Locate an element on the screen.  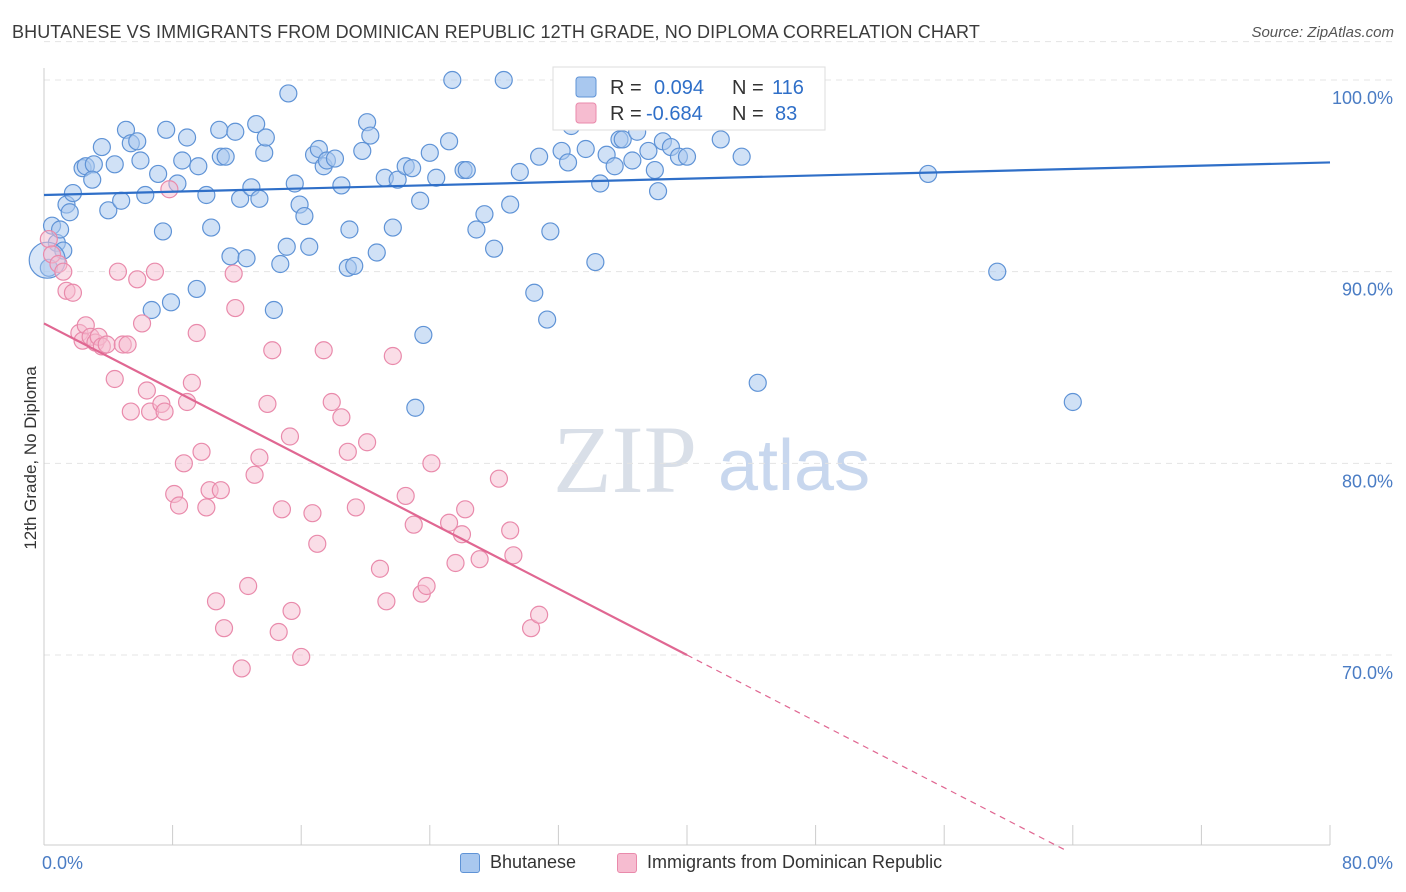
x-tick-labels: 0.0% 80.0% is located at coordinates (717, 863).